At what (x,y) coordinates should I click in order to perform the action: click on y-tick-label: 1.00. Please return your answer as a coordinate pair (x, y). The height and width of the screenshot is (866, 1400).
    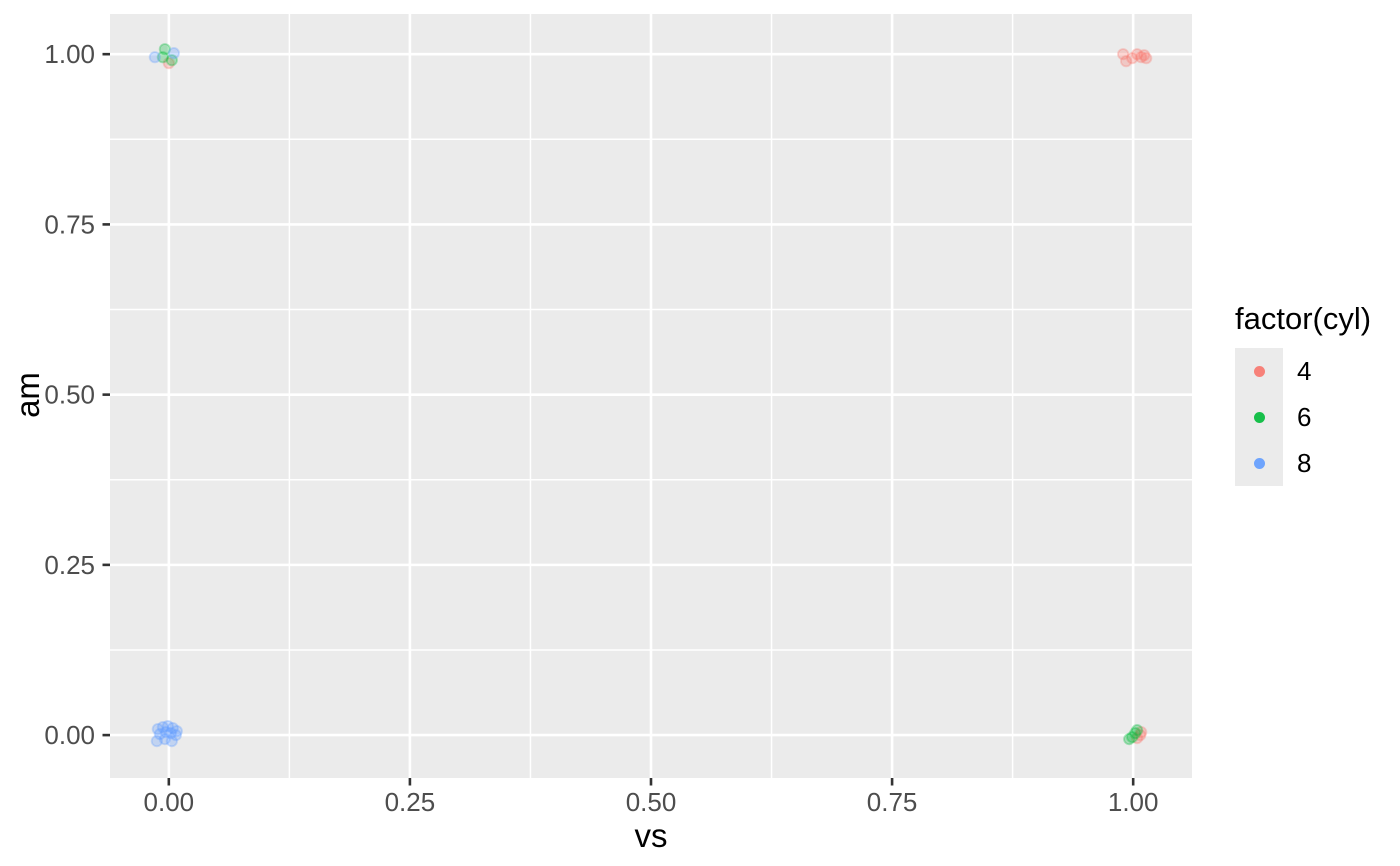
    Looking at the image, I should click on (69, 54).